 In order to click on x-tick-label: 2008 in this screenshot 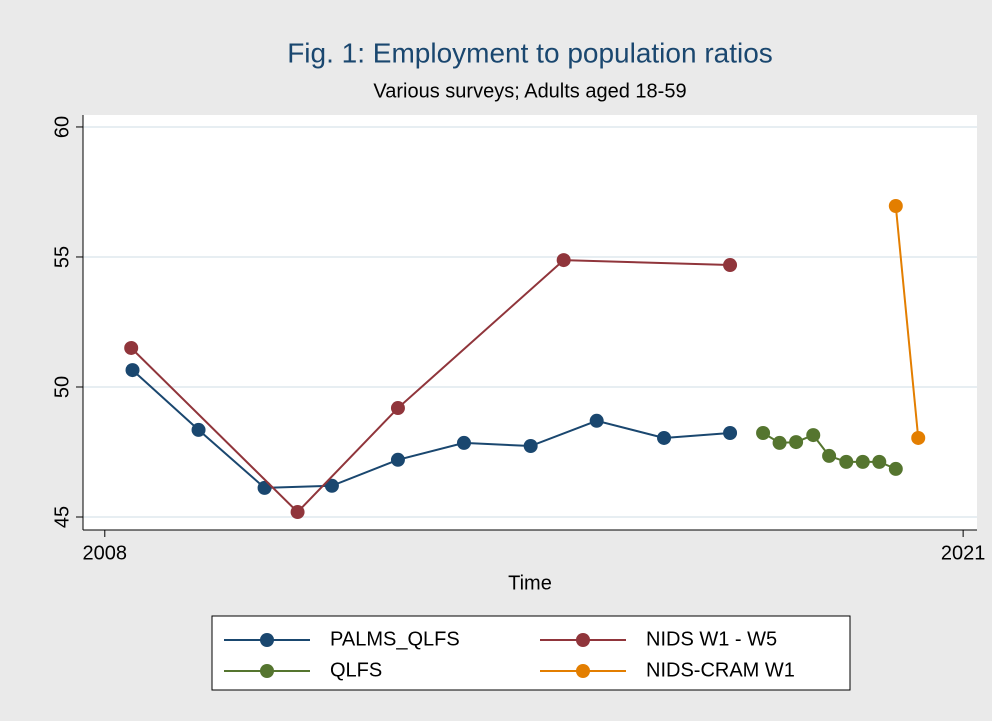, I will do `click(105, 553)`.